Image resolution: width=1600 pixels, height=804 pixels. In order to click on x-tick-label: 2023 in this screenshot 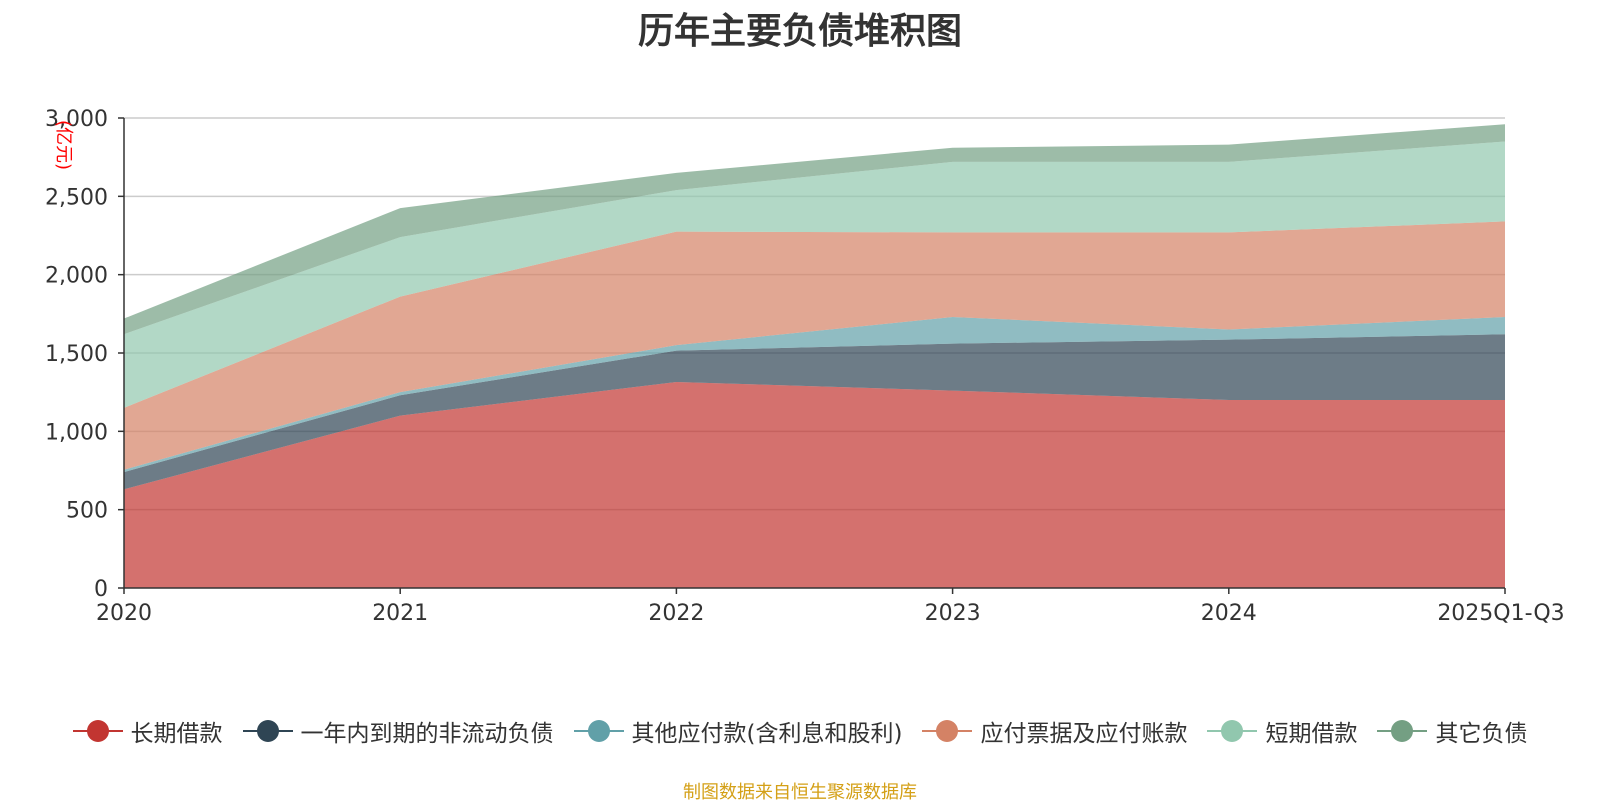, I will do `click(953, 613)`.